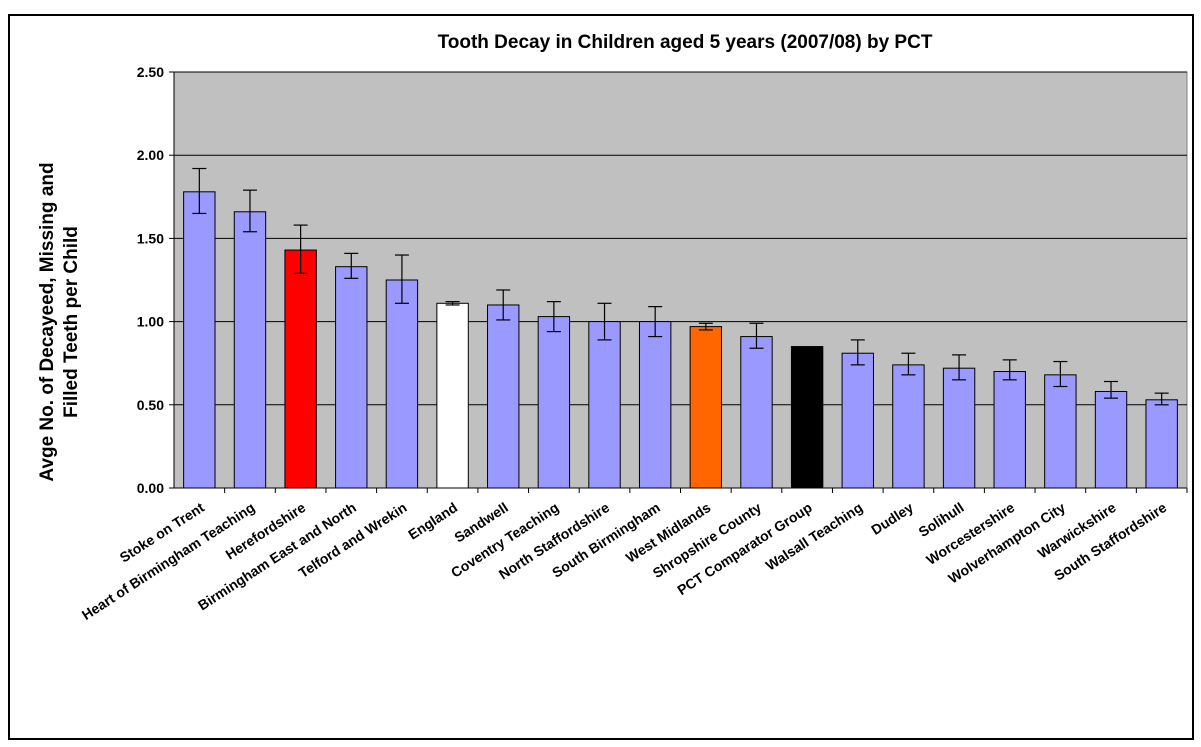 The height and width of the screenshot is (747, 1201). What do you see at coordinates (150, 72) in the screenshot?
I see `y-tick-label: 2.50` at bounding box center [150, 72].